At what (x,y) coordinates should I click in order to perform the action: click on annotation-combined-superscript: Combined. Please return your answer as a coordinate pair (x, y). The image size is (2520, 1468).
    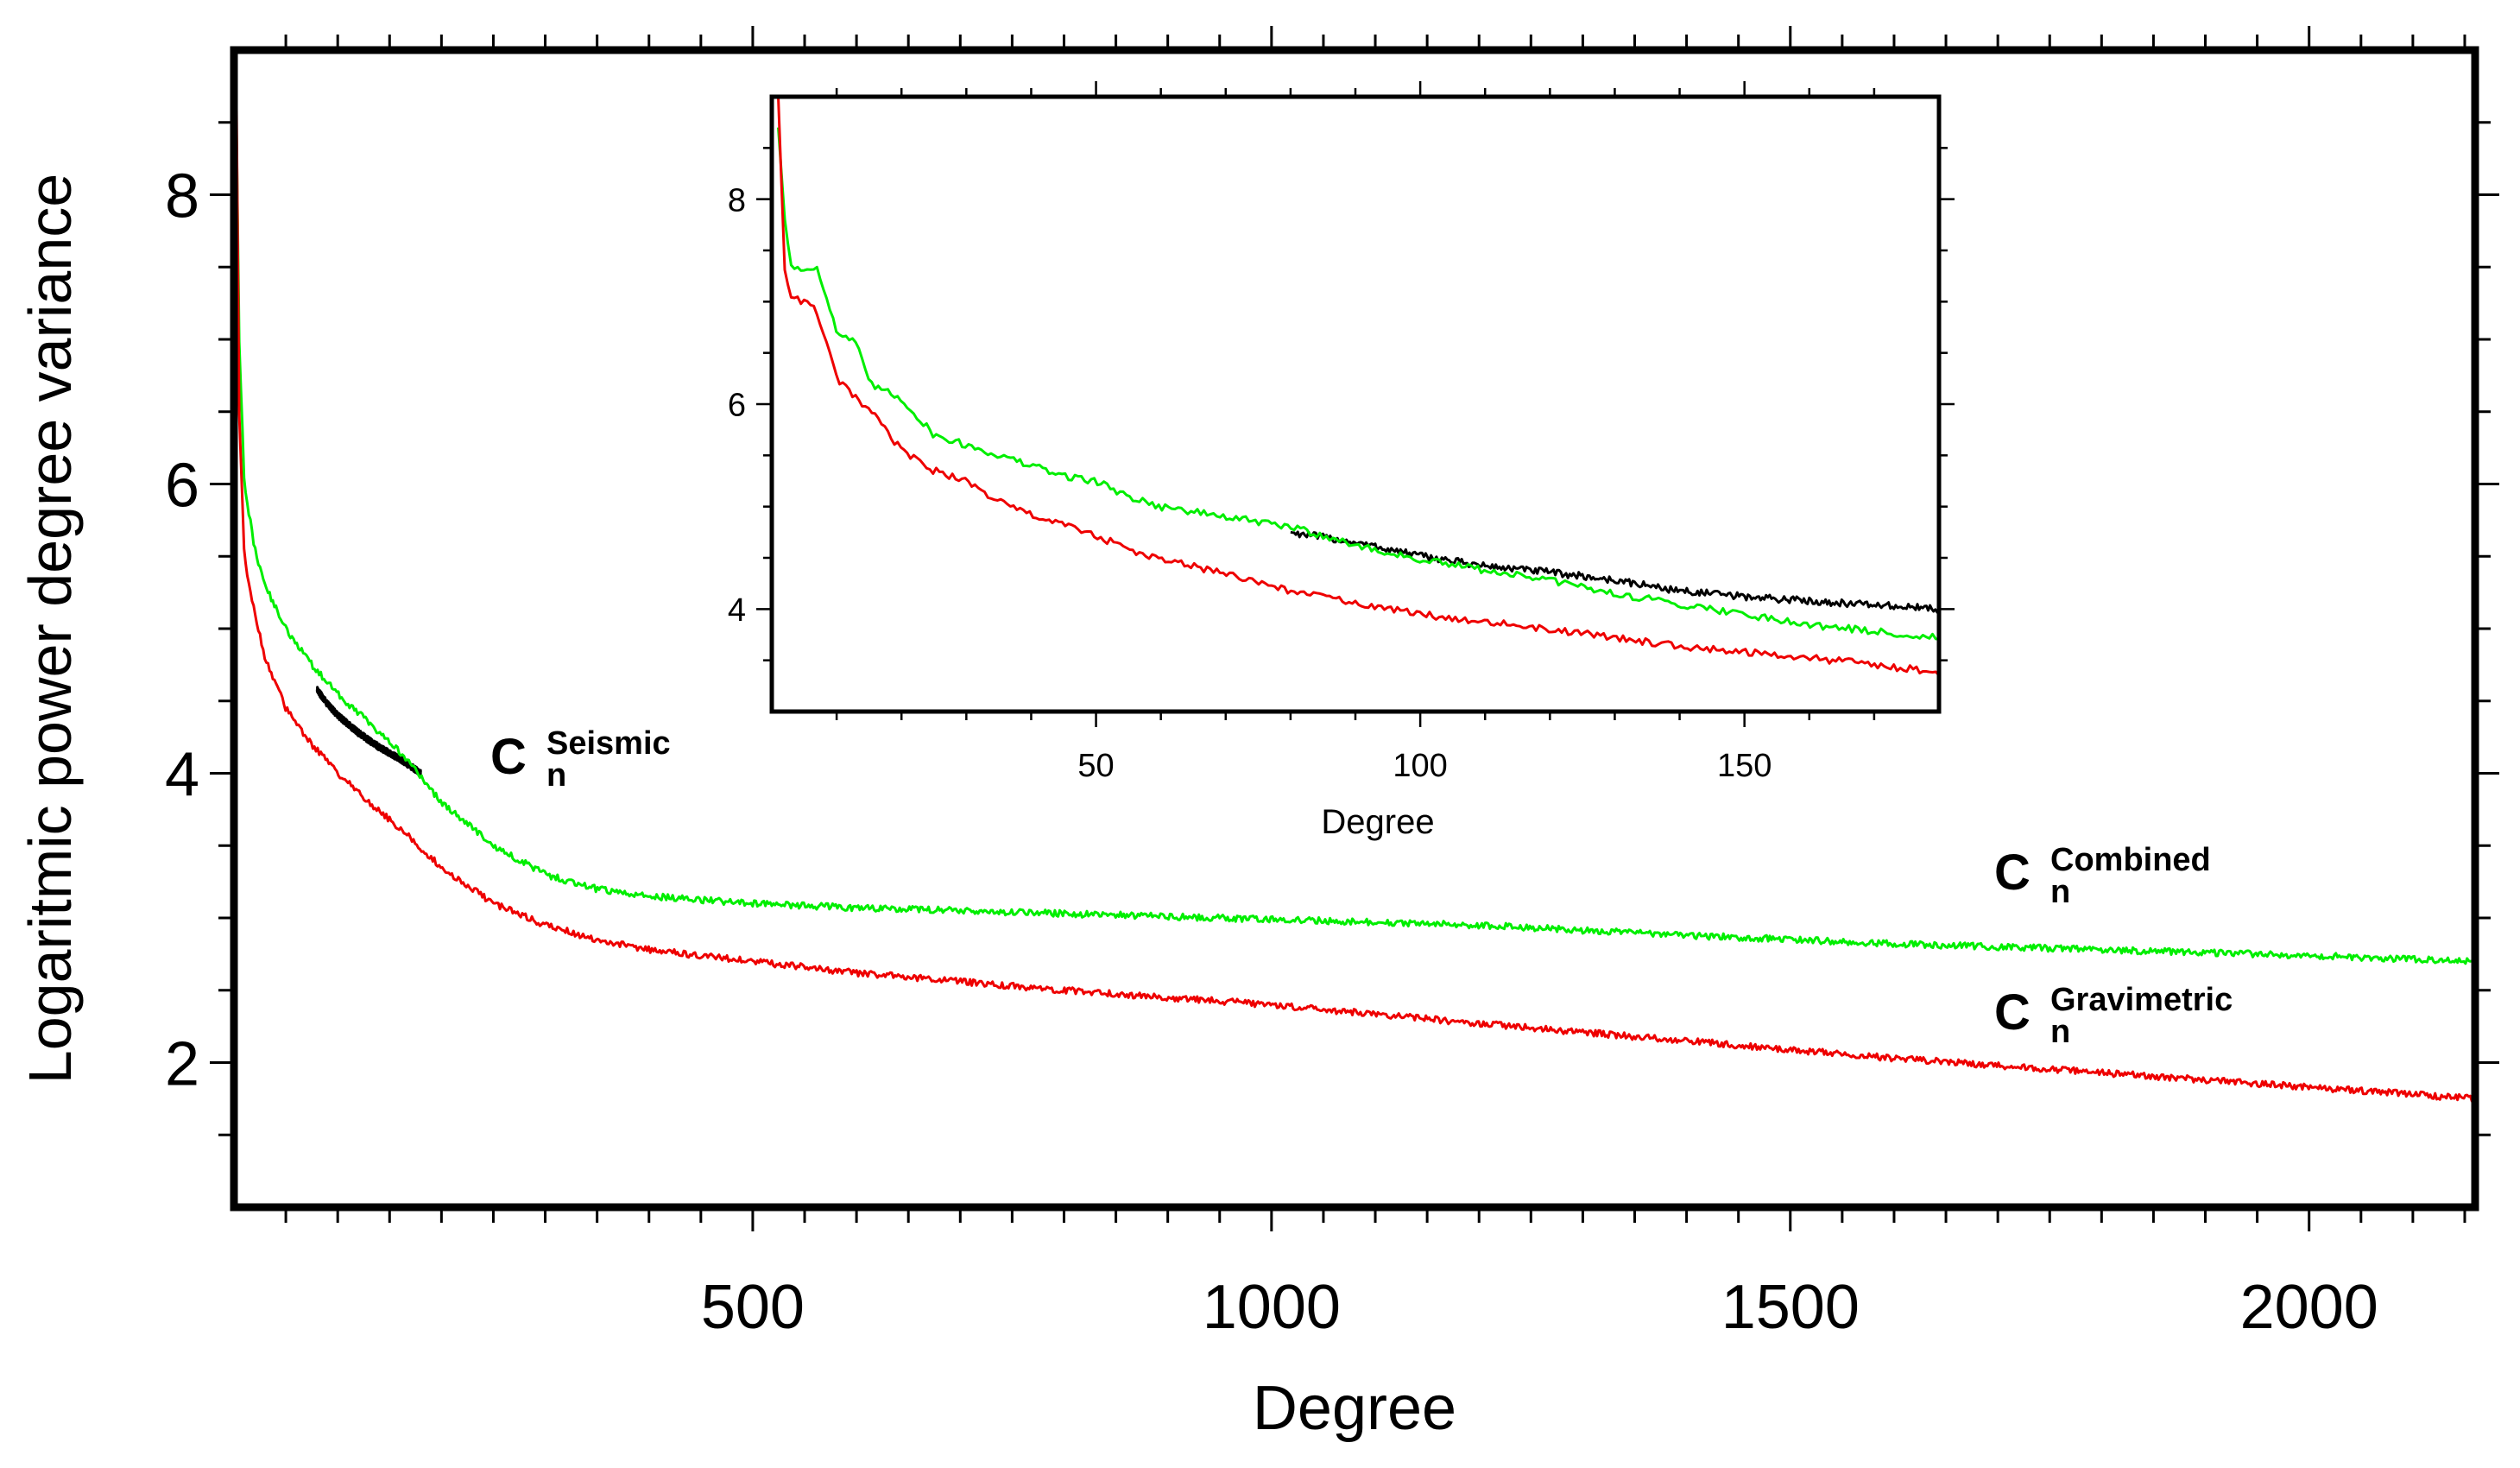
    Looking at the image, I should click on (2130, 860).